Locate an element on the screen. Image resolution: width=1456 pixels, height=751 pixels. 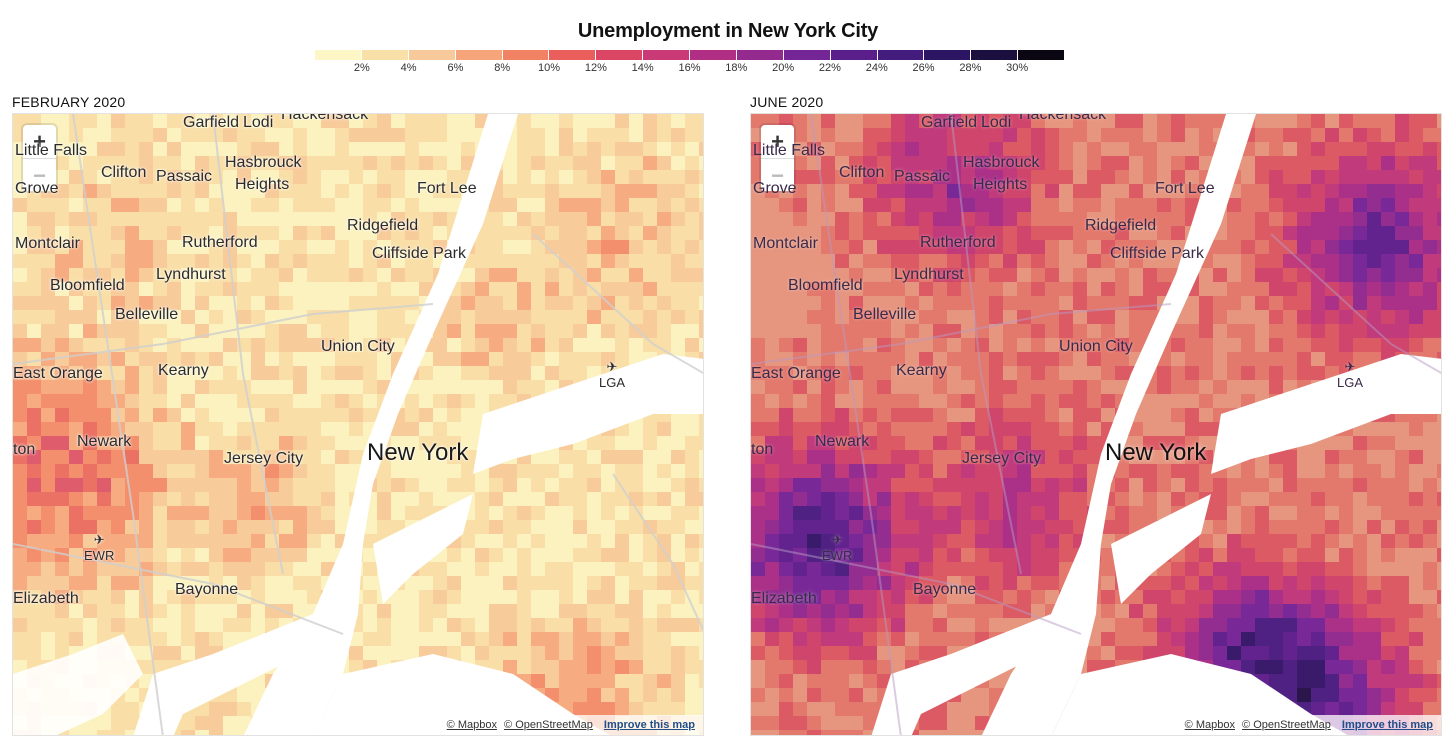
legend-tick-label: 28% is located at coordinates (970, 68).